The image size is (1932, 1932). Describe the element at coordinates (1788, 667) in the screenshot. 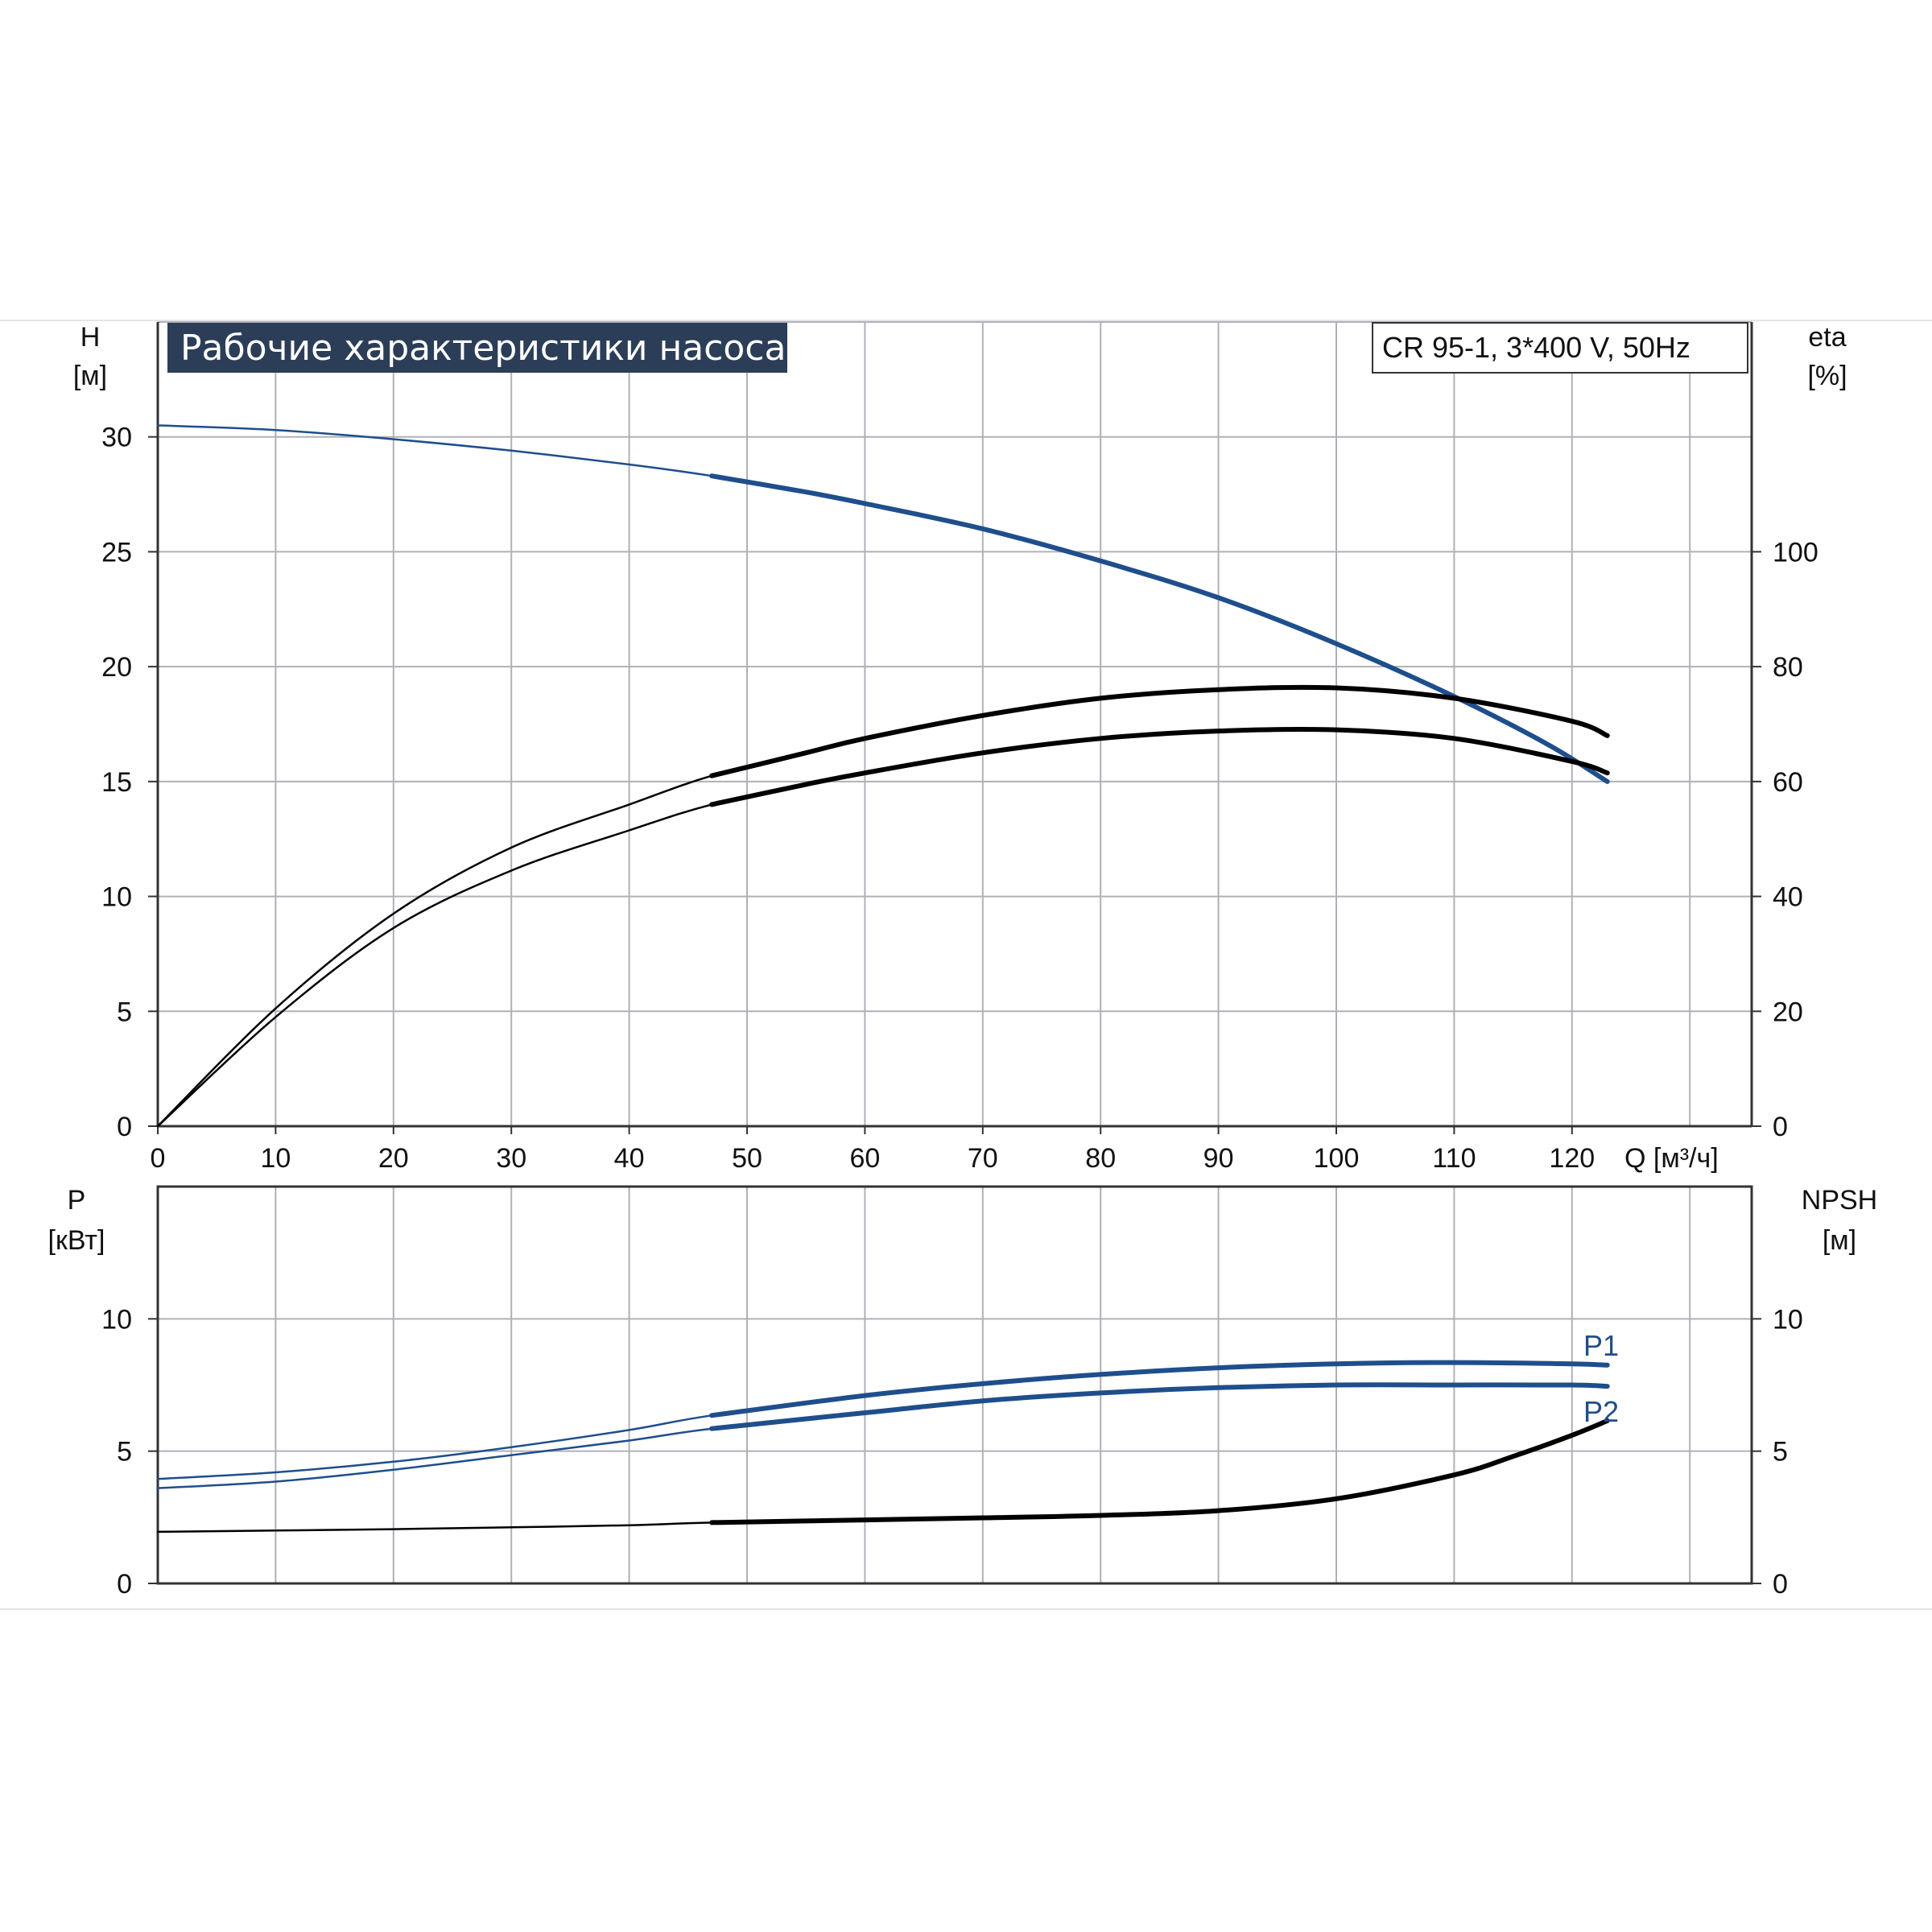

I see `eta-tick-label: 80` at that location.